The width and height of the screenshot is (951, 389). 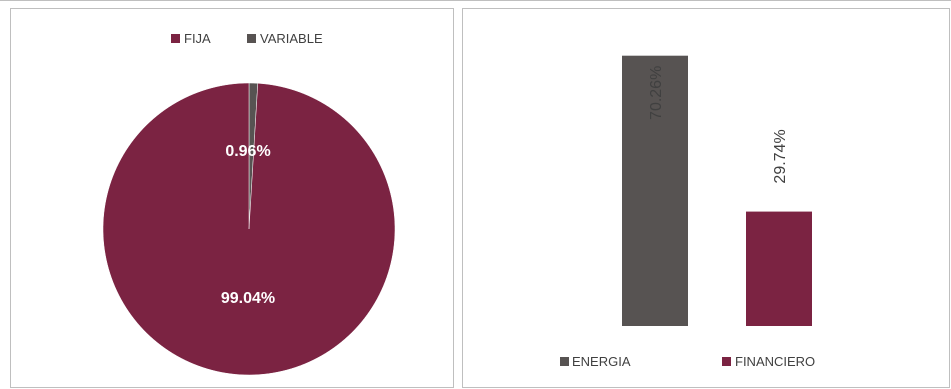 I want to click on legend-swatch-fija, so click(x=175, y=38).